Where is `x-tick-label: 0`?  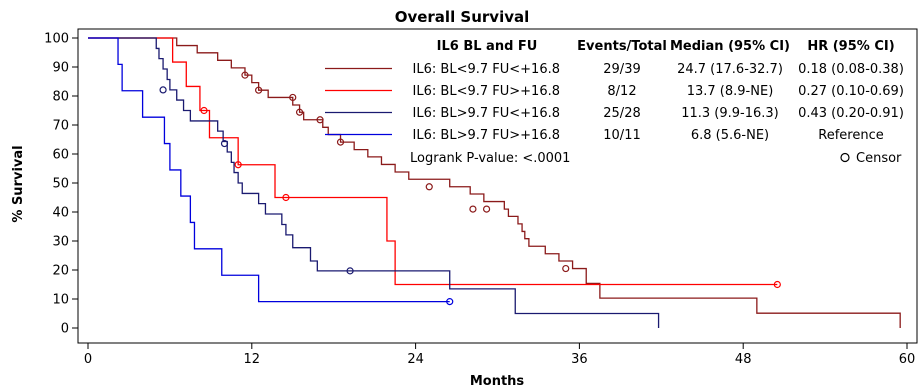
x-tick-label: 0 is located at coordinates (88, 359).